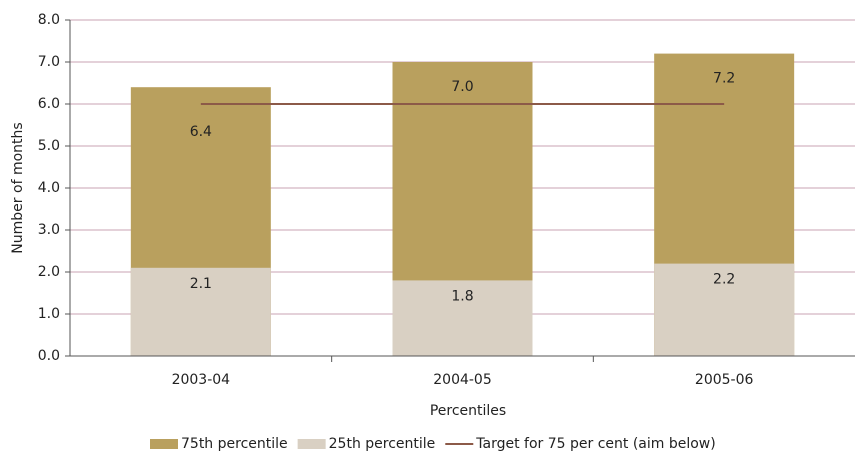  Describe the element at coordinates (201, 132) in the screenshot. I see `data-label: 6.4` at that location.